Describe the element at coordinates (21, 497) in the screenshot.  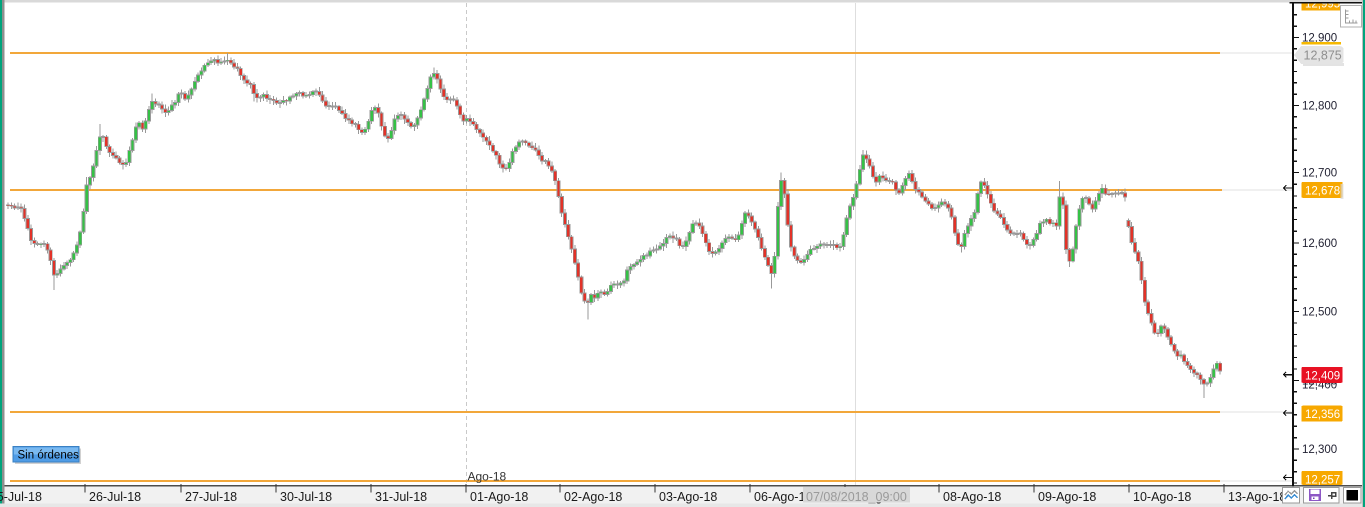
I see `svg-text: 25-Jul-18` at that location.